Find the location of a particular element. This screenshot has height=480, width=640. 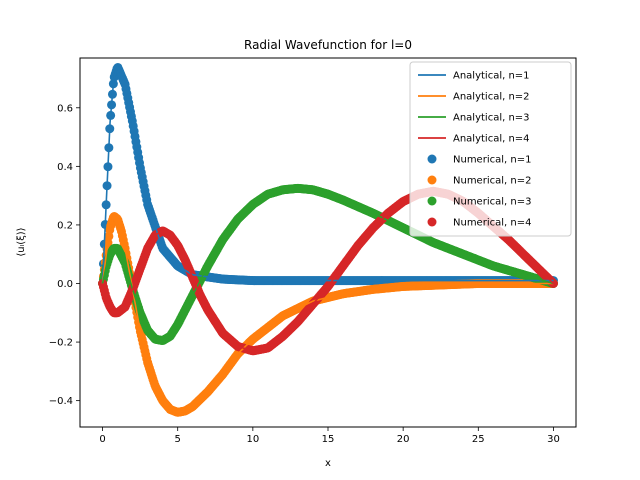

legend-label: Numerical, n=2 is located at coordinates (492, 181).